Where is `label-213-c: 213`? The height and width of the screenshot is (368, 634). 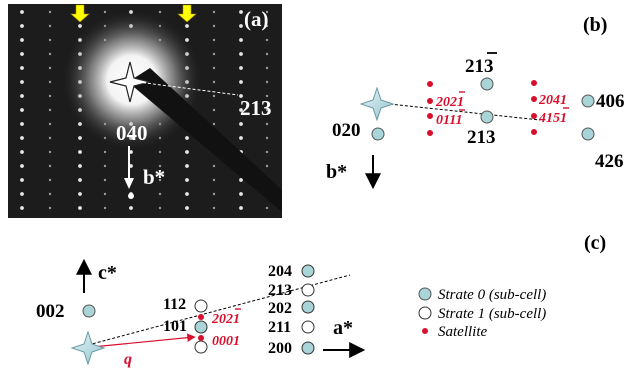
label-213-c: 213 is located at coordinates (280, 290).